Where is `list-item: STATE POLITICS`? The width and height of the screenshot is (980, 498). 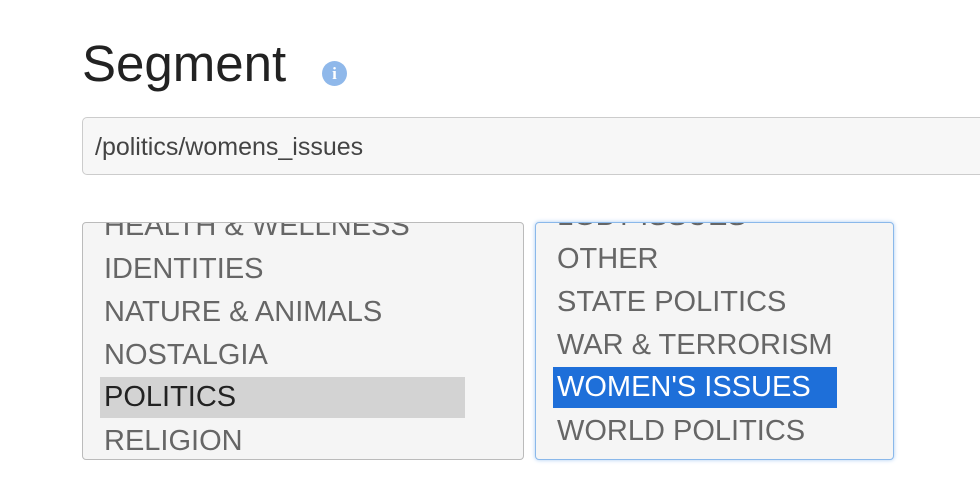
list-item: STATE POLITICS is located at coordinates (672, 302).